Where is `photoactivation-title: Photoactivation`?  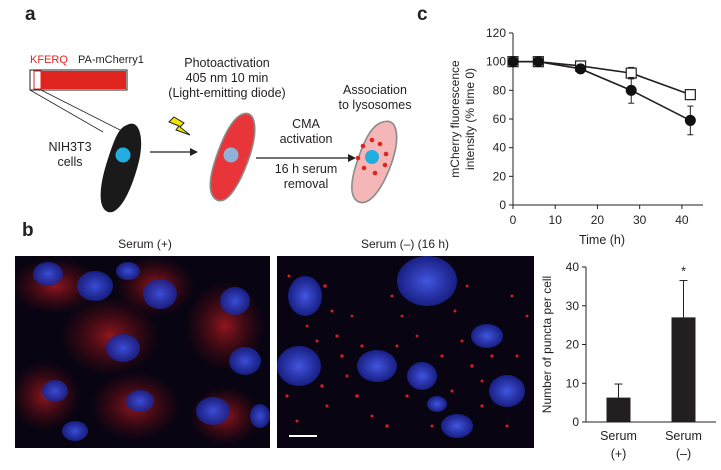
photoactivation-title: Photoactivation is located at coordinates (227, 63).